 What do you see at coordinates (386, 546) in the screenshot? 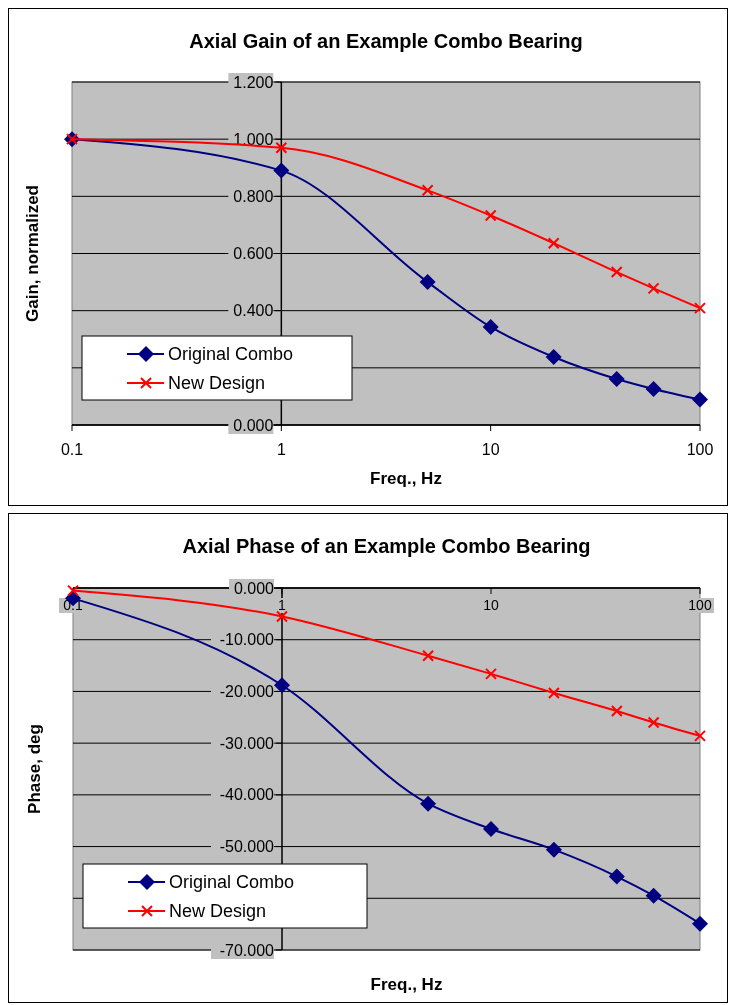
I see `chart-title: Axial Phase of an Example Combo Bearing` at bounding box center [386, 546].